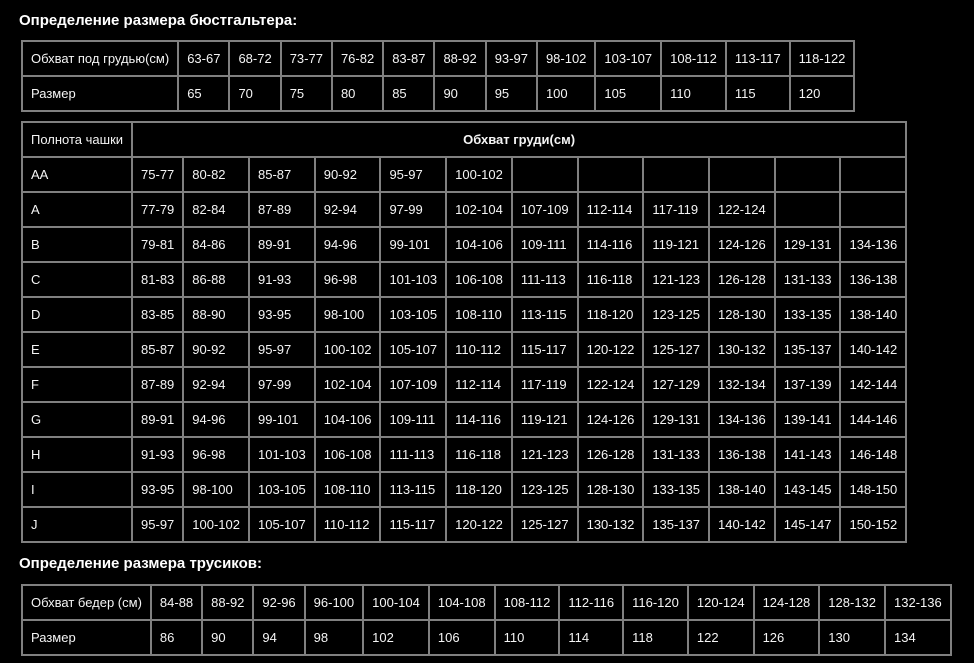 This screenshot has height=663, width=974. Describe the element at coordinates (676, 419) in the screenshot. I see `value-cell: 129-131` at that location.